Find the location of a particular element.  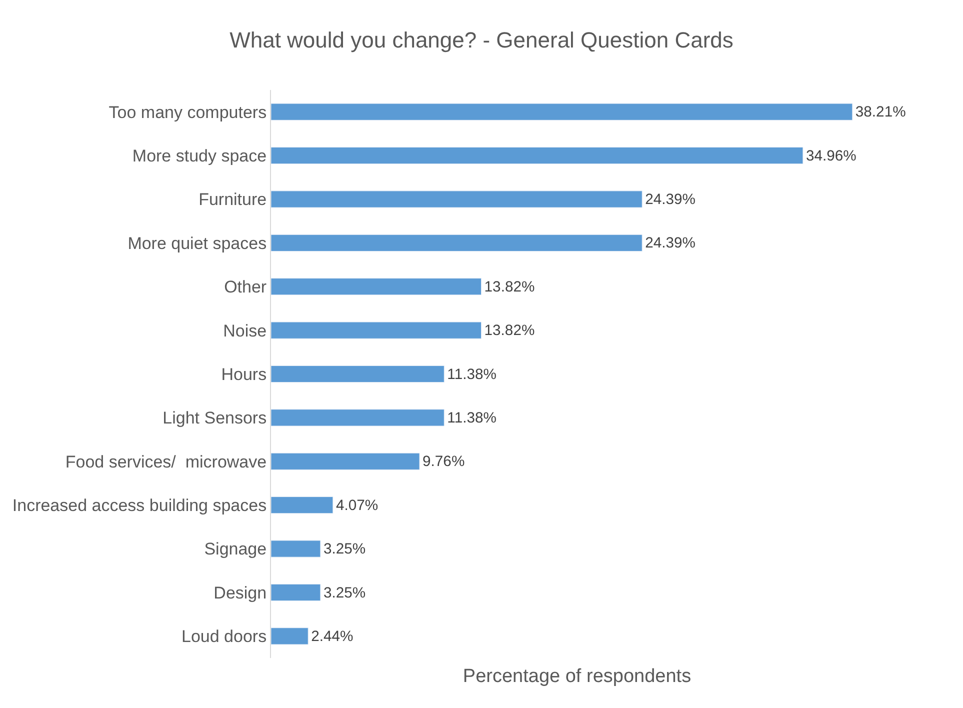

y-tick-label: Other is located at coordinates (245, 287).